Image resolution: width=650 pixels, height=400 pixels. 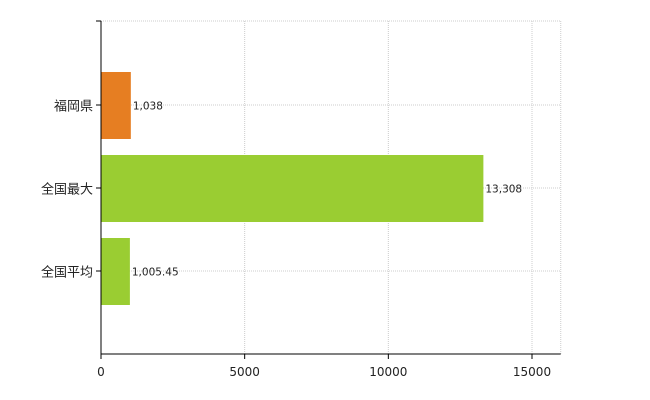 What do you see at coordinates (388, 372) in the screenshot?
I see `x-tick-label-2: 10000` at bounding box center [388, 372].